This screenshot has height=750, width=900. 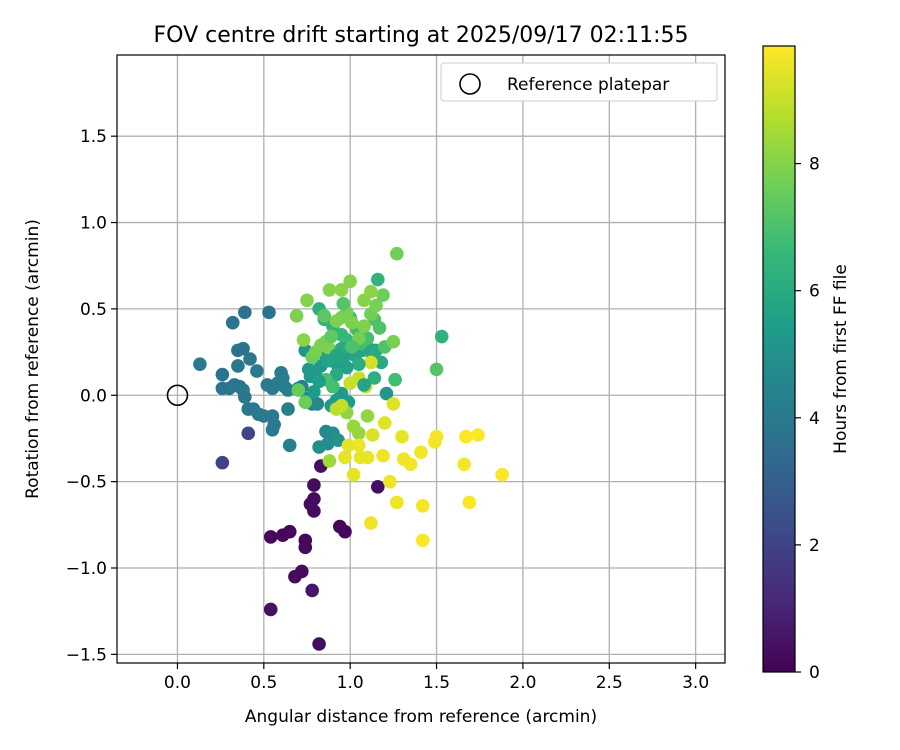 What do you see at coordinates (350, 683) in the screenshot?
I see `x-tick-label: 1.0` at bounding box center [350, 683].